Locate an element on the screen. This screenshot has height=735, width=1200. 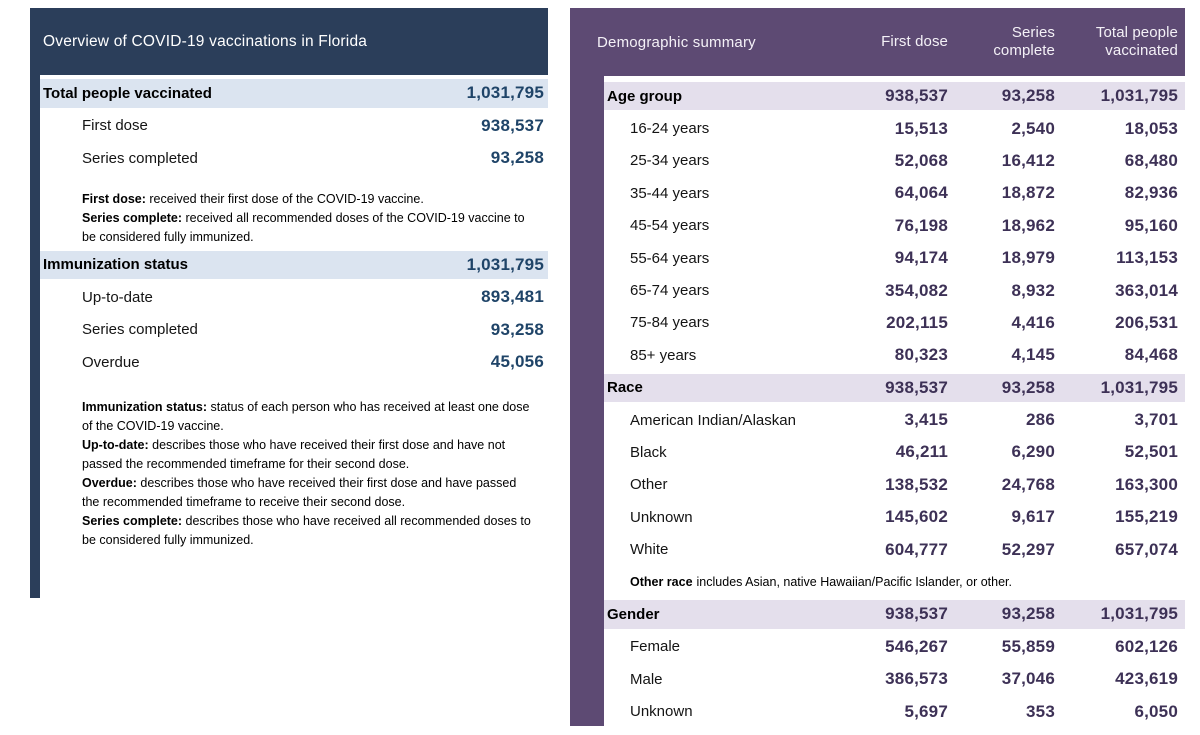
cell-series-complete: 8,932 is located at coordinates (1033, 290).